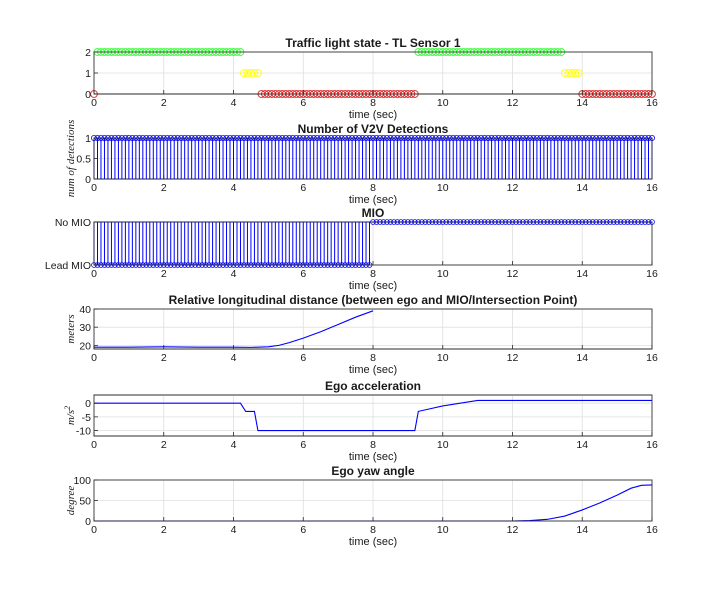 The width and height of the screenshot is (720, 600). I want to click on chart-title: Number of V2V Detections, so click(373, 129).